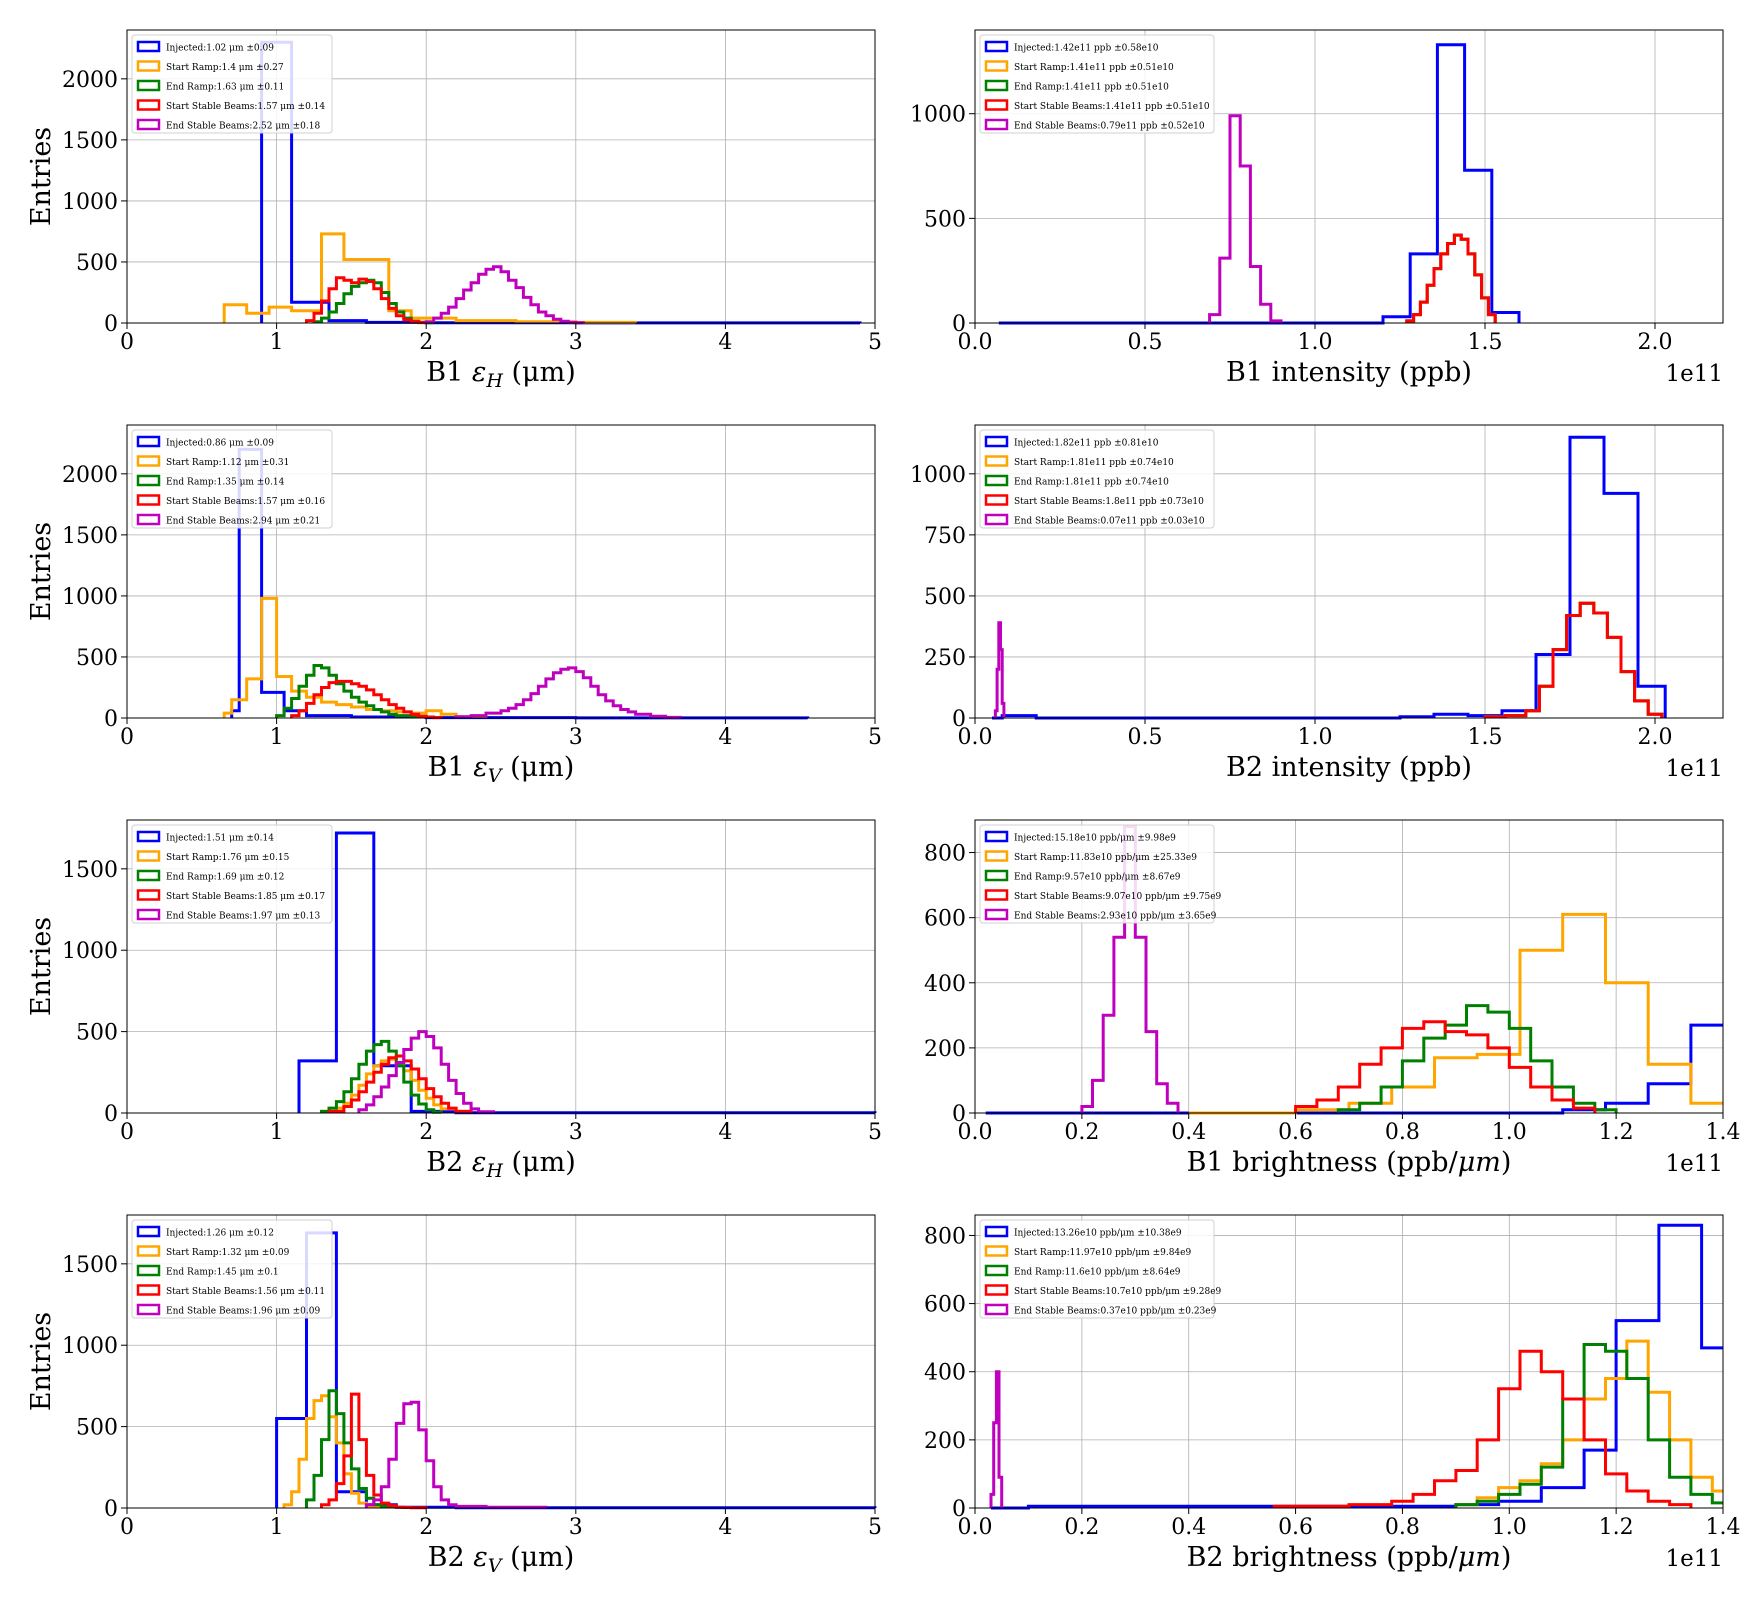  Describe the element at coordinates (228, 1253) in the screenshot. I see `legend-label: Start Ramp:1.32 μm ±0.09` at that location.